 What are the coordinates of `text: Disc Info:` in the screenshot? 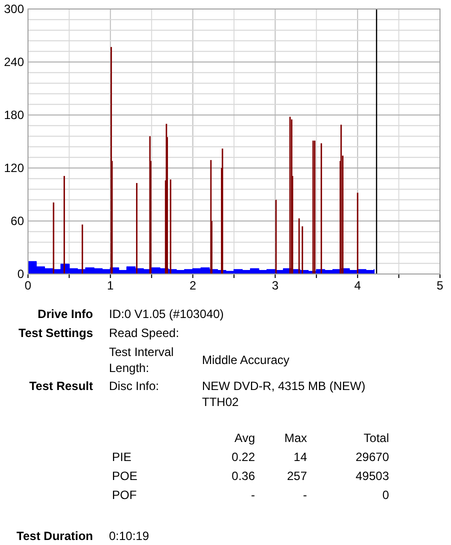 It's located at (134, 386).